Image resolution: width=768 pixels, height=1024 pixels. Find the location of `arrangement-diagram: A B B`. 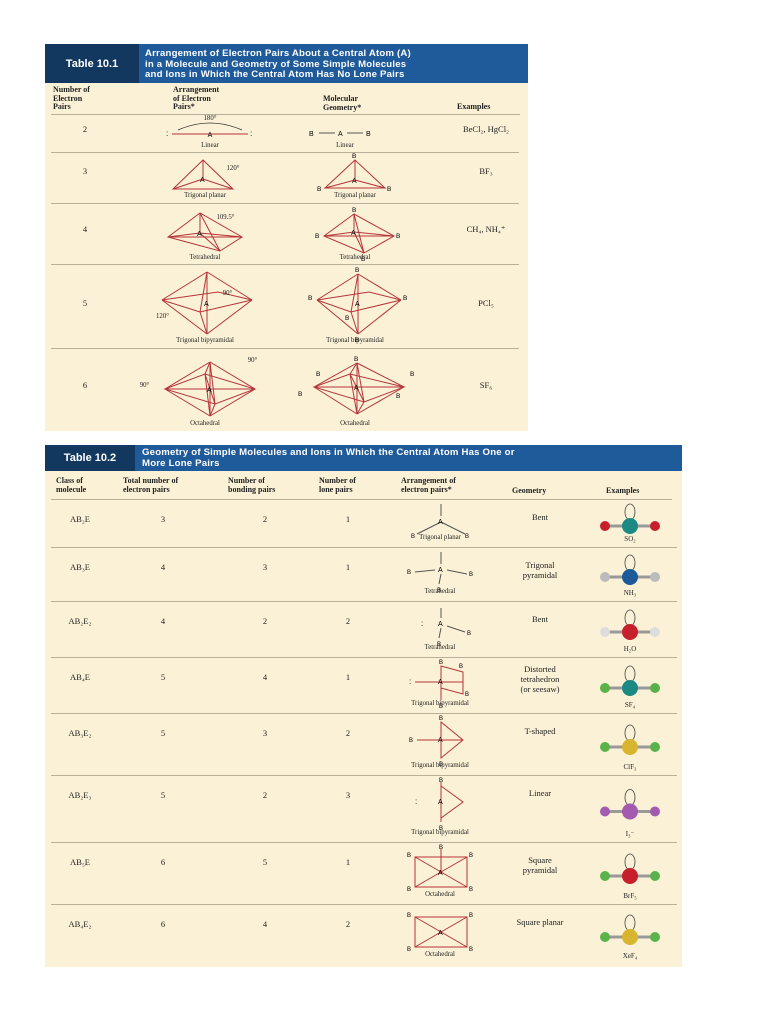

arrangement-diagram: A B B is located at coordinates (440, 522).